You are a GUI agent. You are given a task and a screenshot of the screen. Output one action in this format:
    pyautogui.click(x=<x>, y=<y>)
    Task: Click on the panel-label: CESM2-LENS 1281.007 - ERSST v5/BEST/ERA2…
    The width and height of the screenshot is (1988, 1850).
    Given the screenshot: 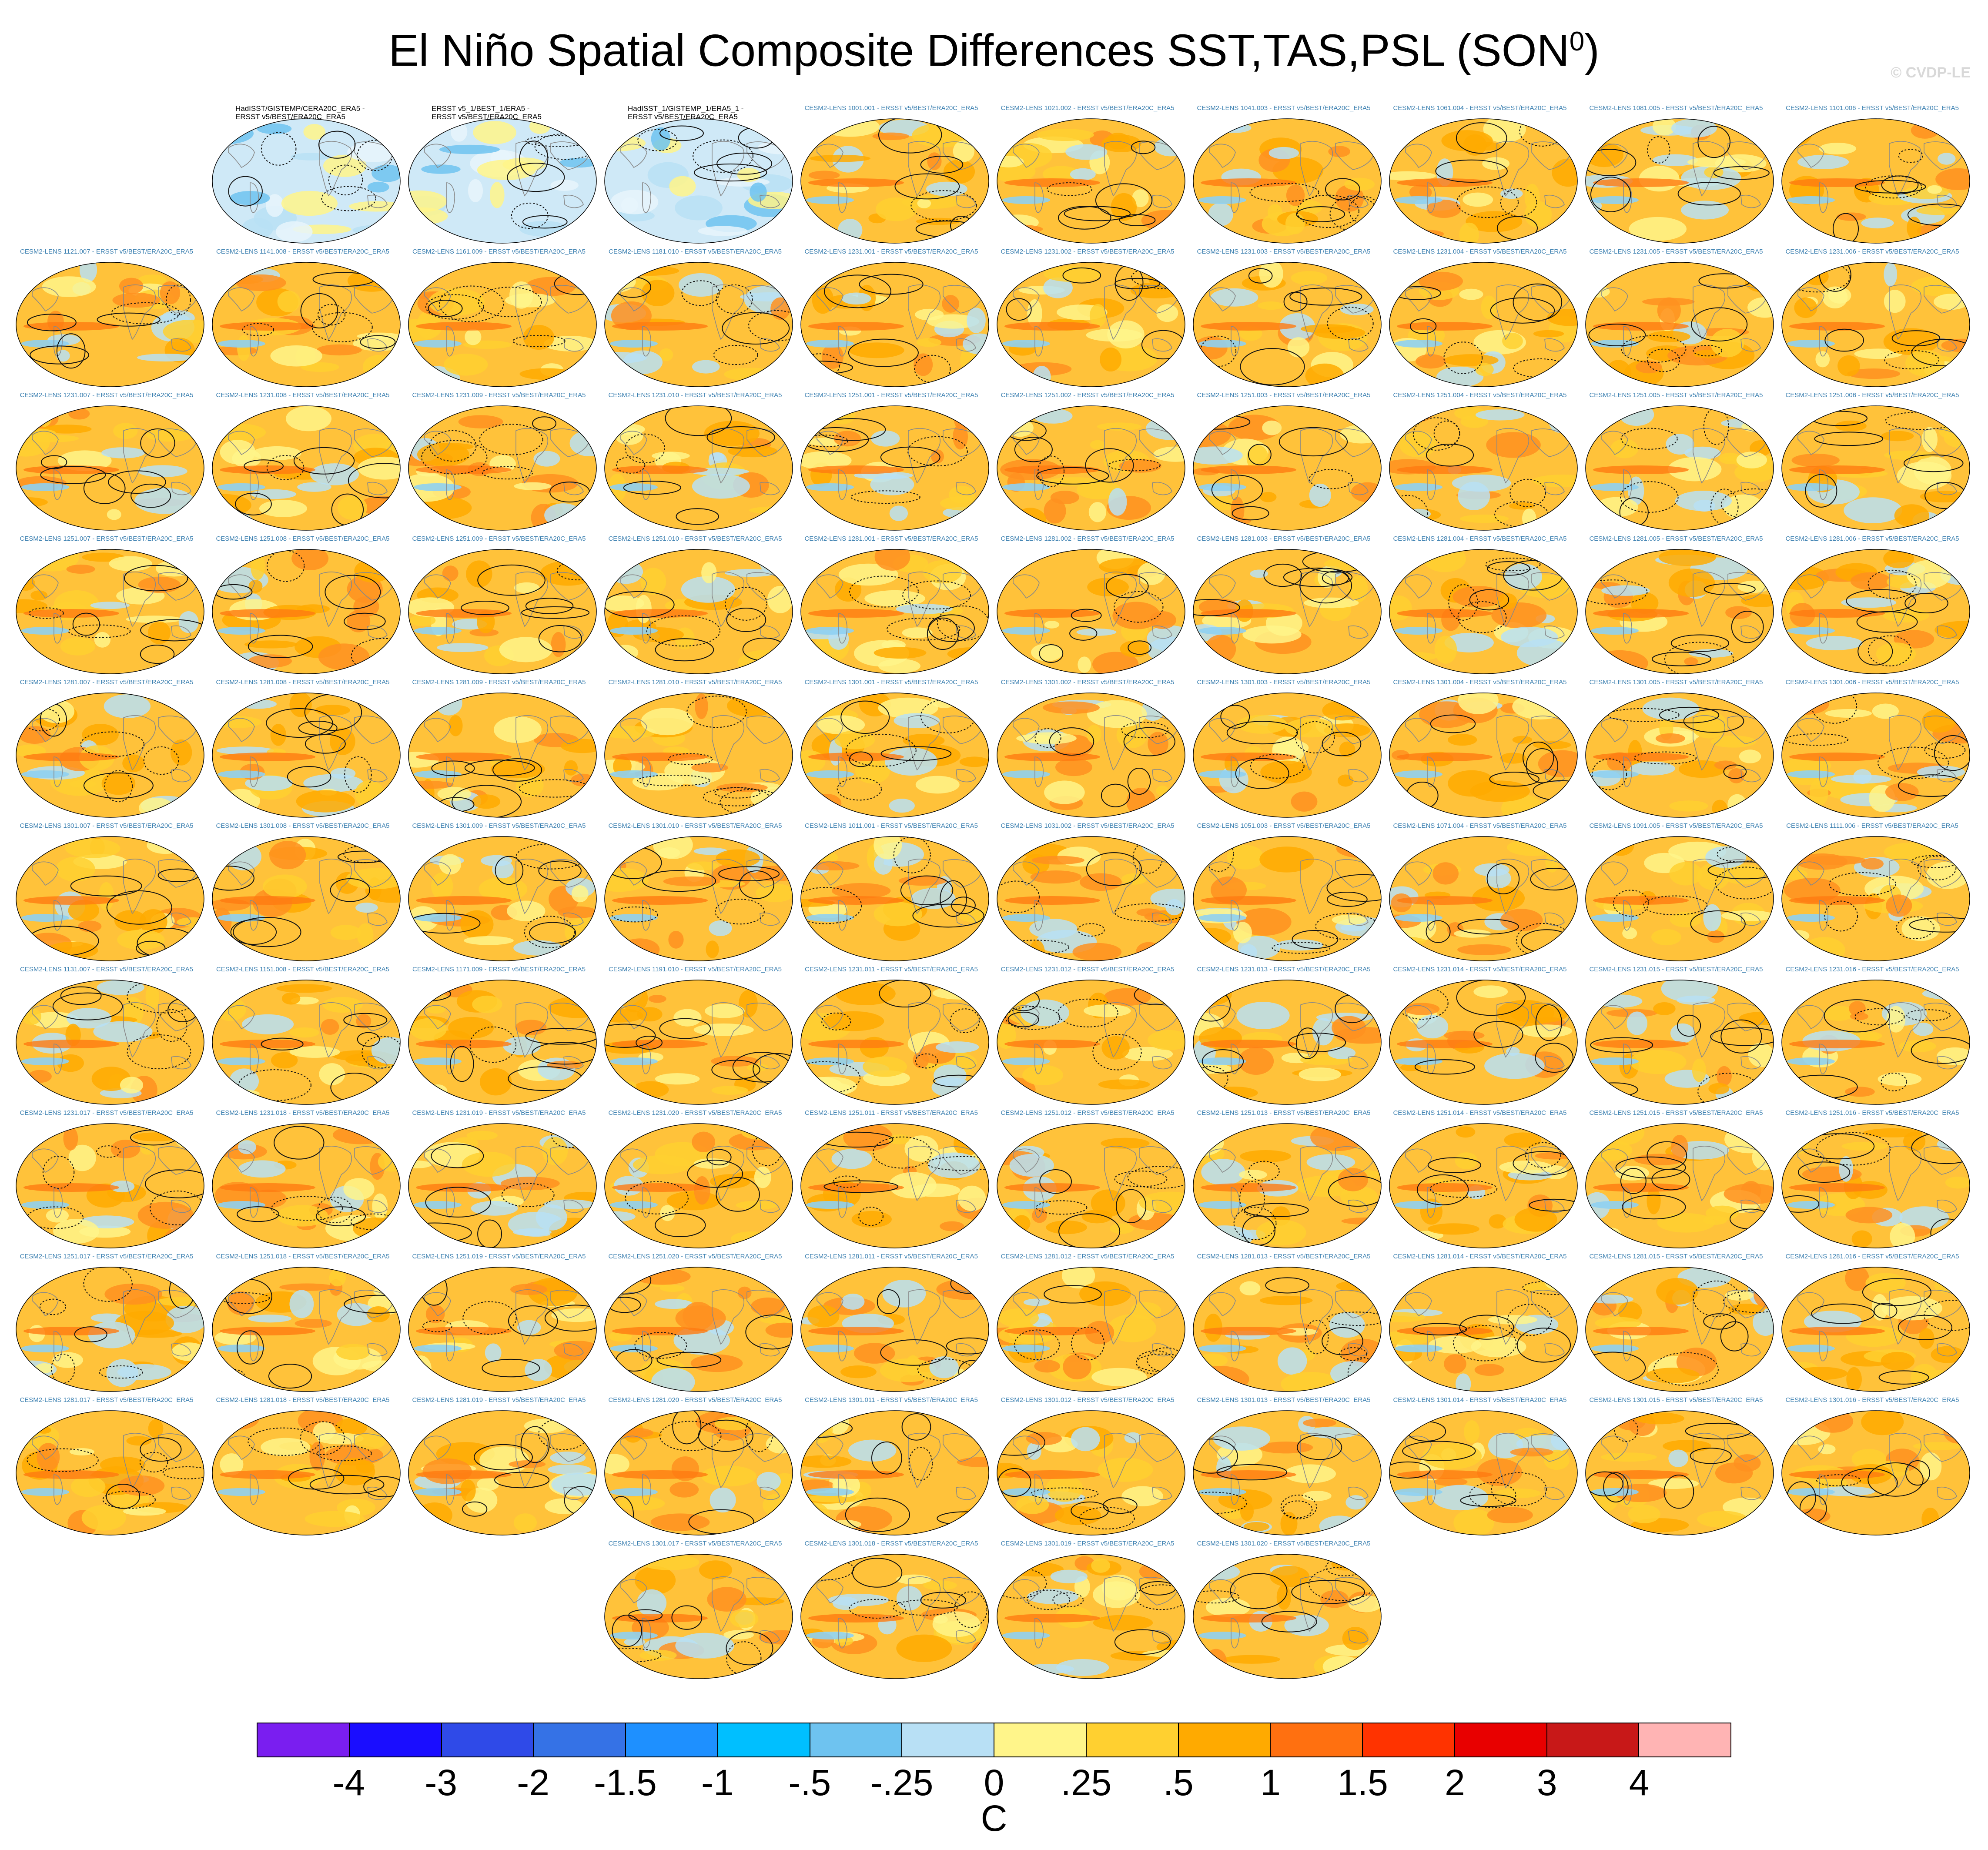 What is the action you would take?
    pyautogui.click(x=107, y=682)
    